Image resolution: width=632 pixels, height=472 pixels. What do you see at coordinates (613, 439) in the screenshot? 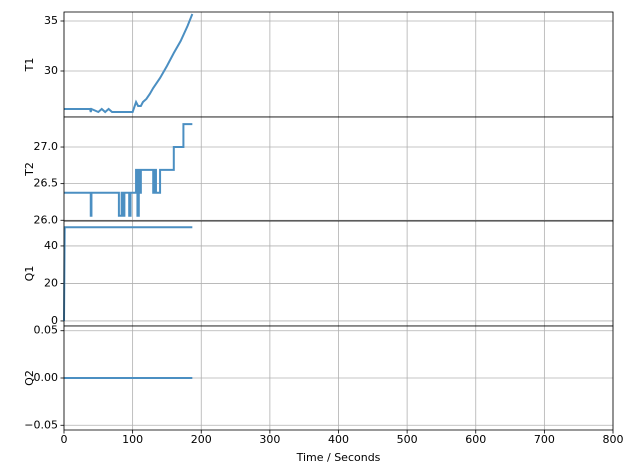
I see `x-tick-label: 800` at bounding box center [613, 439].